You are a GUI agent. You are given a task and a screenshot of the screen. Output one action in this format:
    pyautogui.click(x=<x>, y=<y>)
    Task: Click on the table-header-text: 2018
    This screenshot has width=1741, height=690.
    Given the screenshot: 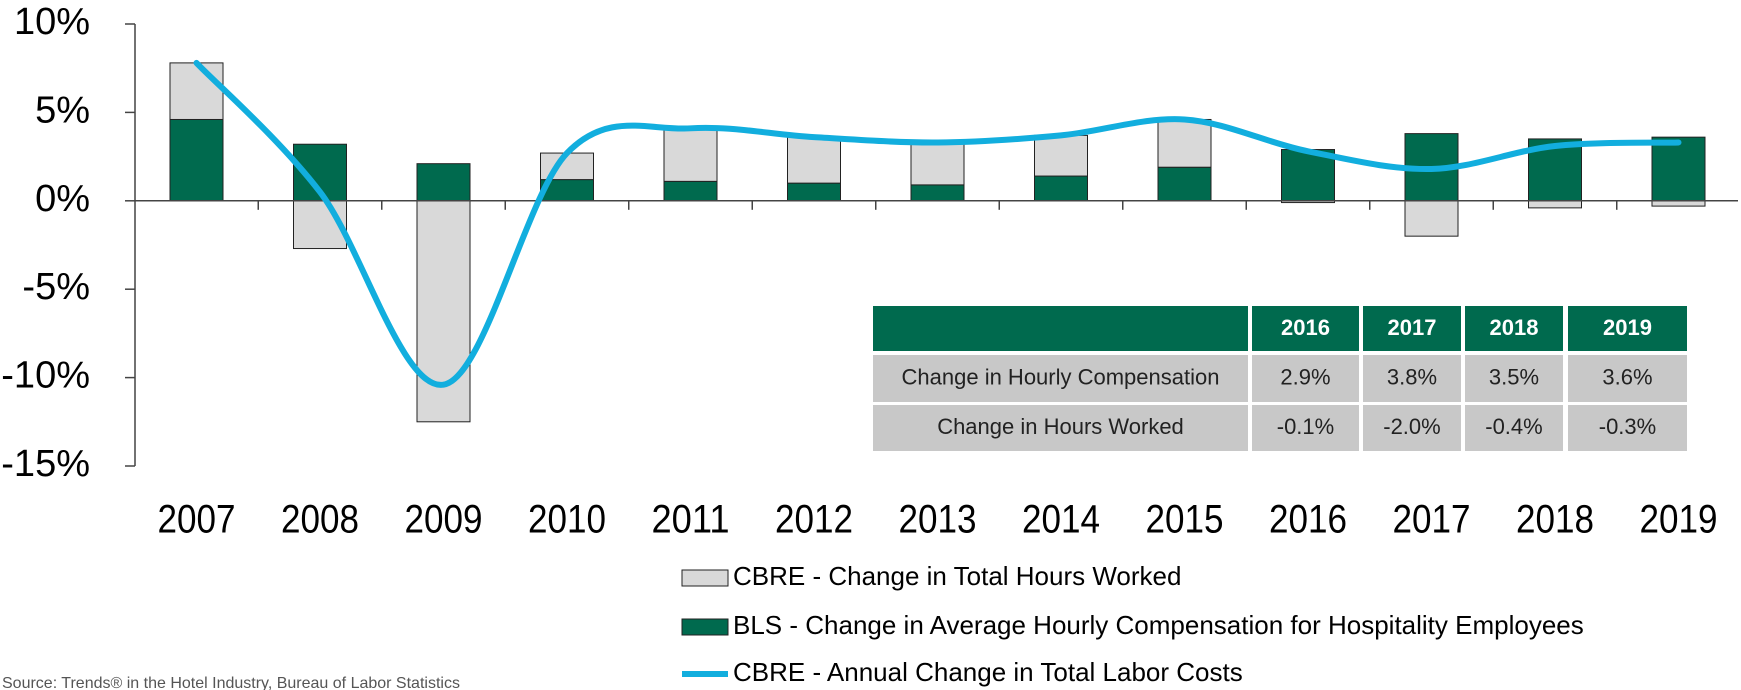 What is the action you would take?
    pyautogui.click(x=1514, y=327)
    